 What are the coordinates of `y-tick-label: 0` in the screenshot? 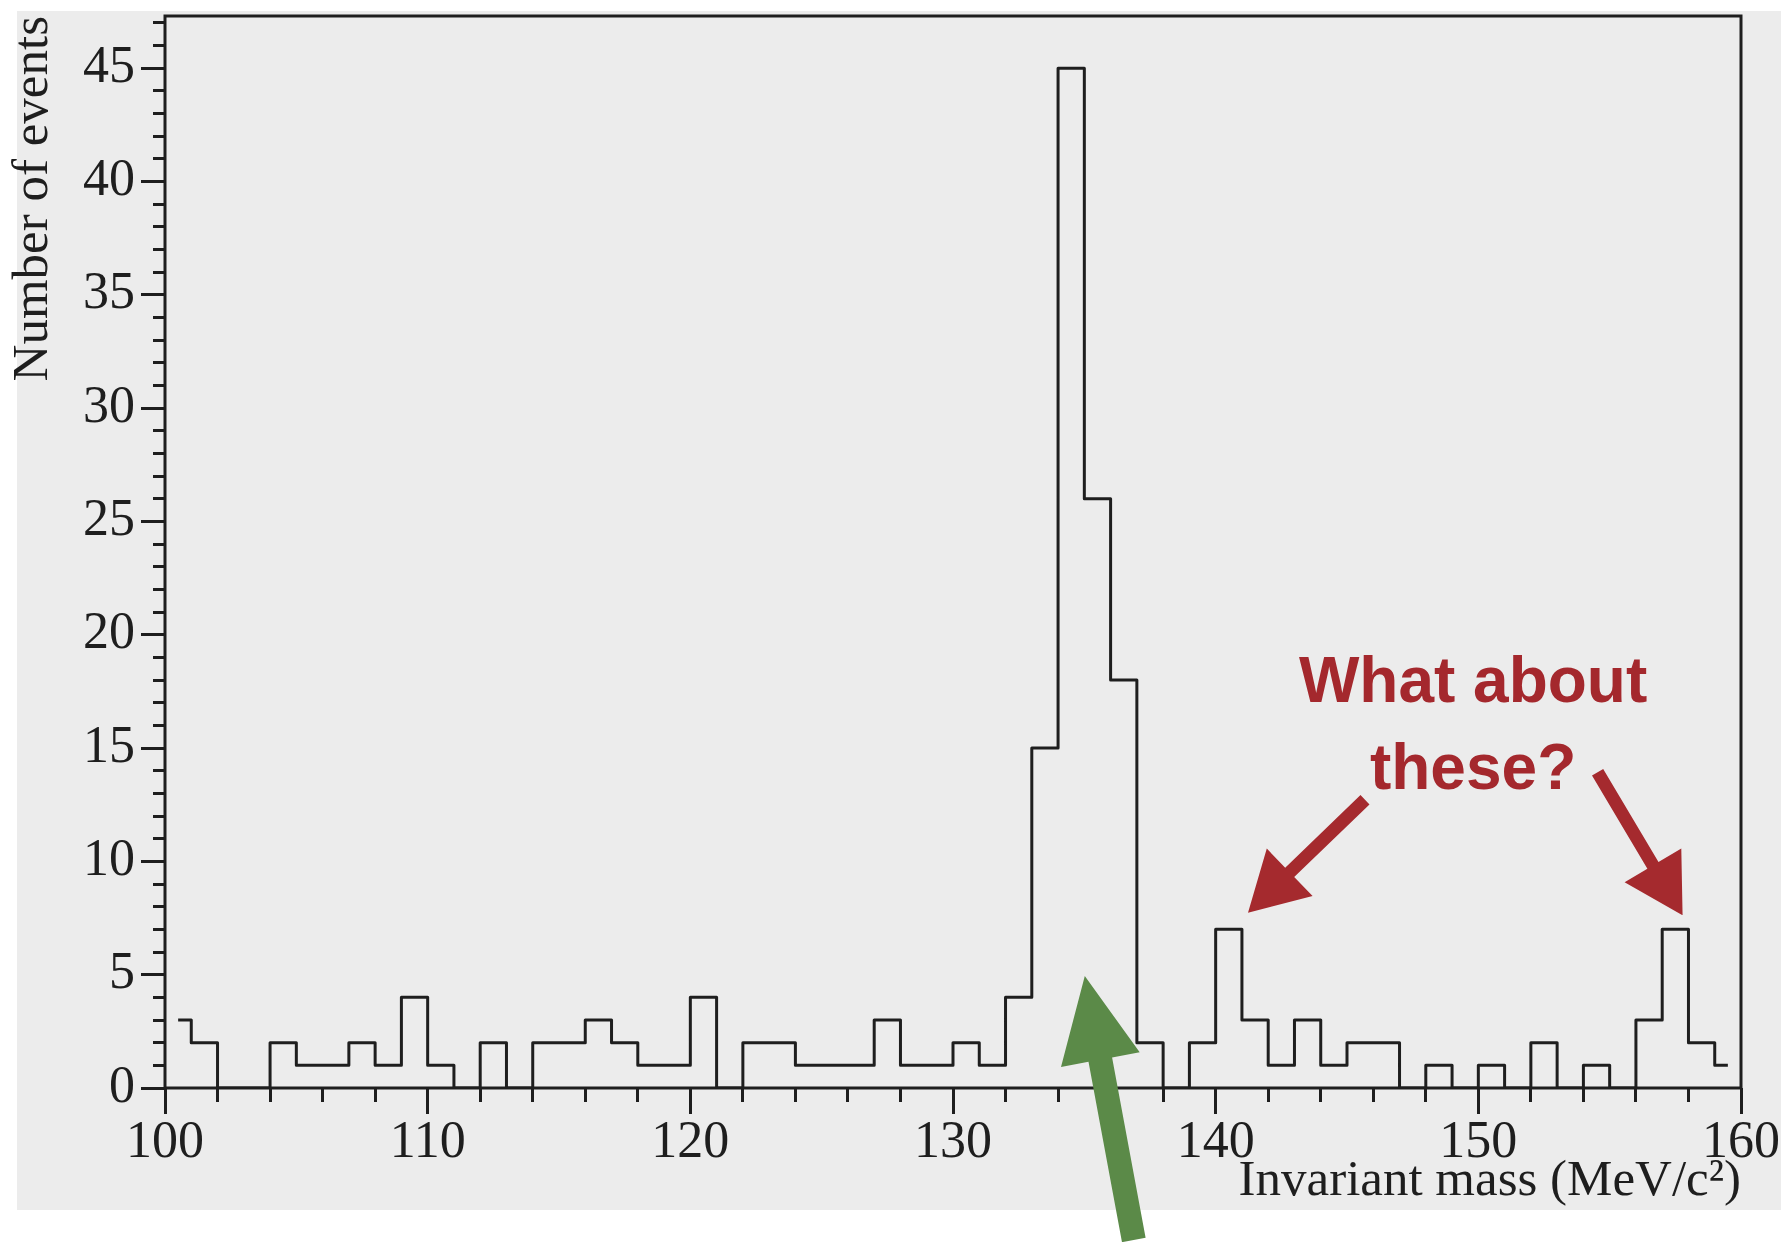 It's located at (122, 1084).